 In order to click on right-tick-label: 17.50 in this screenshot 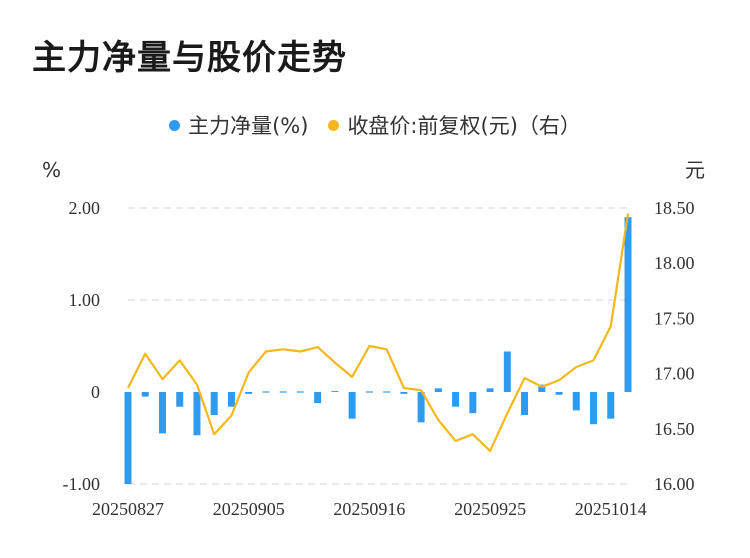, I will do `click(674, 318)`.